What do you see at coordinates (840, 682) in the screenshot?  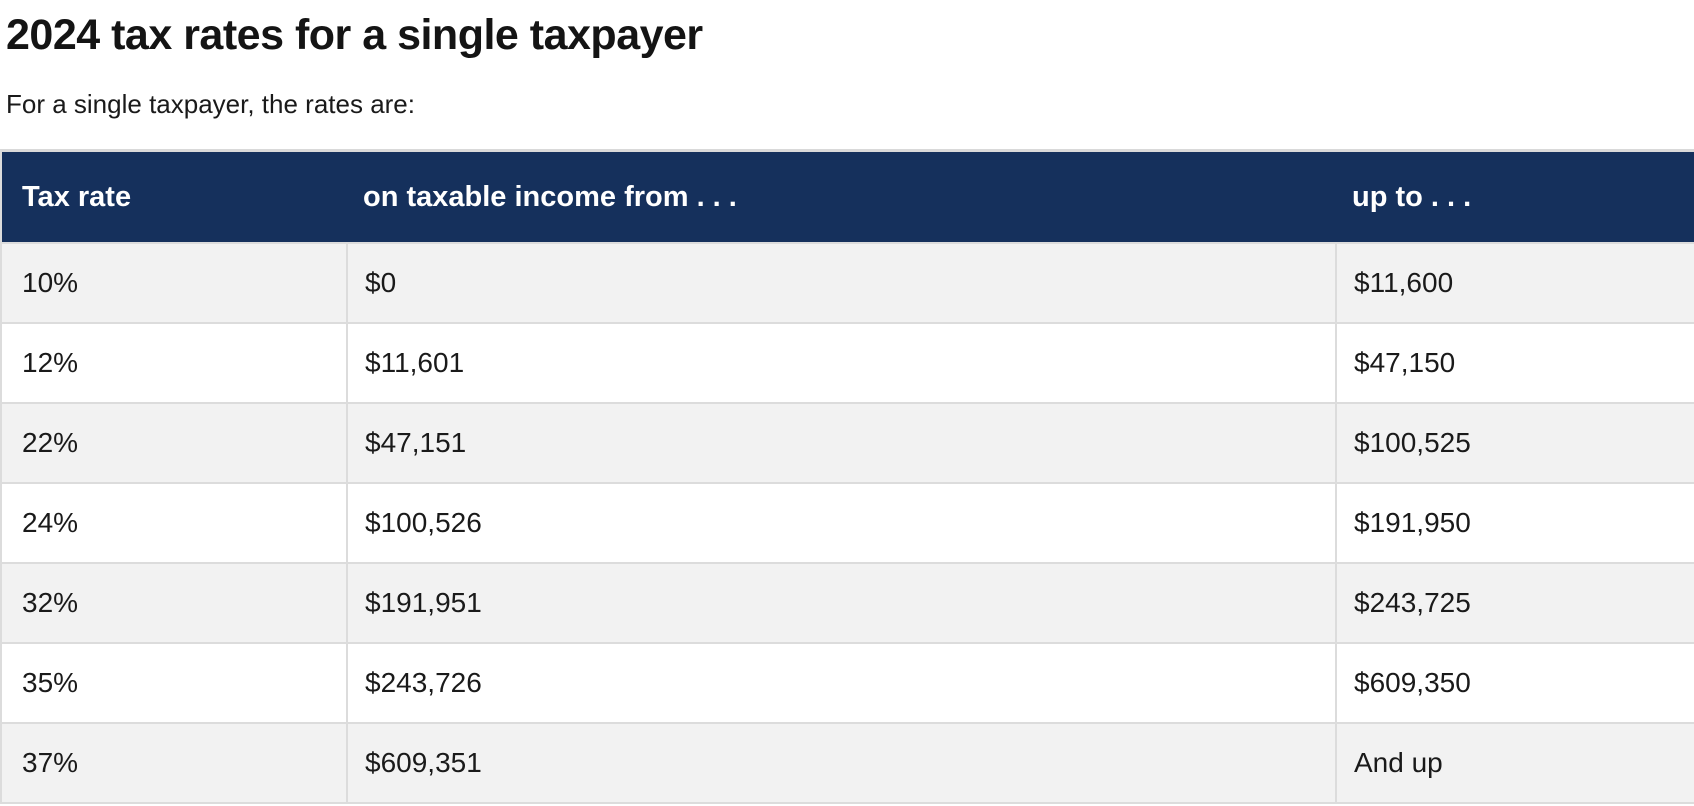 I see `income-from-cell: $243,726` at bounding box center [840, 682].